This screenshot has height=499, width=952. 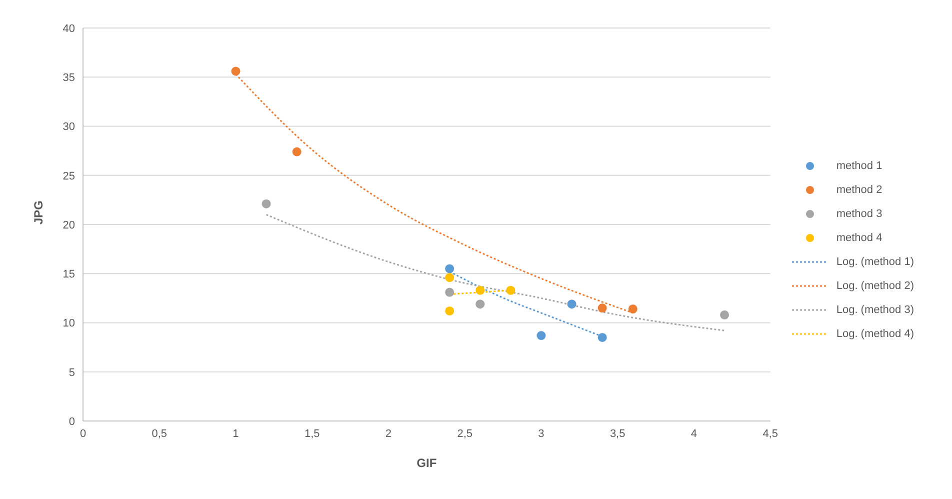 What do you see at coordinates (160, 434) in the screenshot?
I see `x-tick-label: 0,5` at bounding box center [160, 434].